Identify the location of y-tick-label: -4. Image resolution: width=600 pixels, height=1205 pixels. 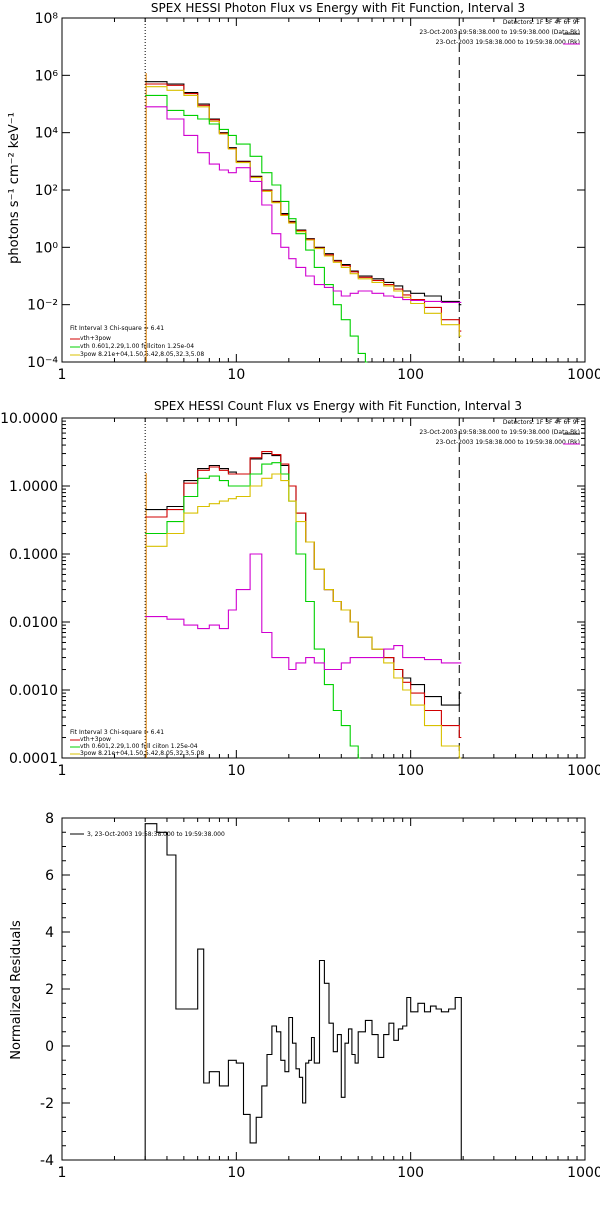
(47, 1161).